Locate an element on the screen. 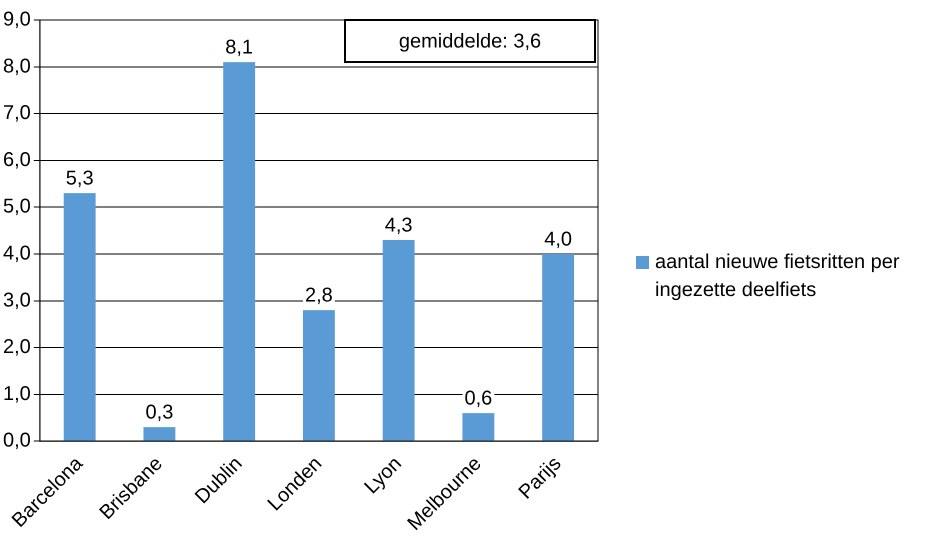 This screenshot has width=927, height=539. y-tick-label: 2,0 is located at coordinates (16, 347).